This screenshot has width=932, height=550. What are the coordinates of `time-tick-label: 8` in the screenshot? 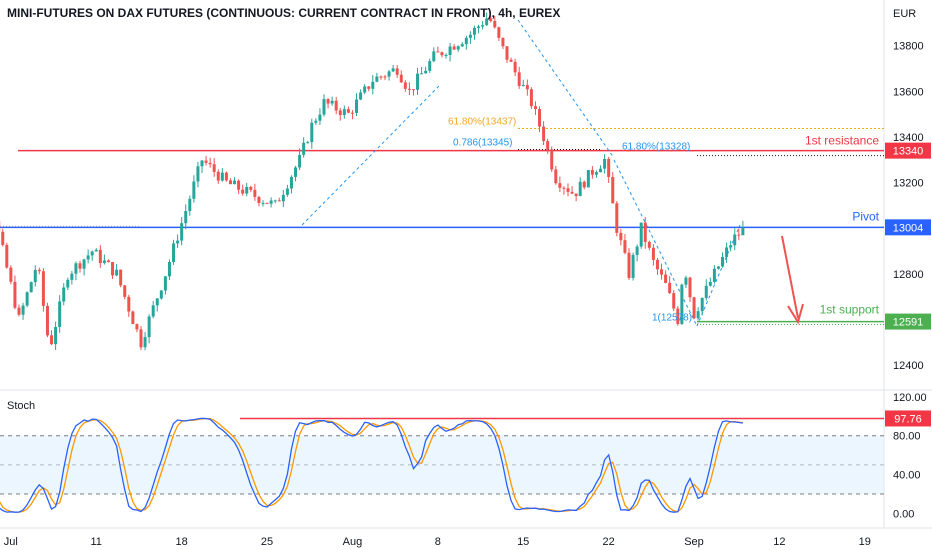 It's located at (438, 542).